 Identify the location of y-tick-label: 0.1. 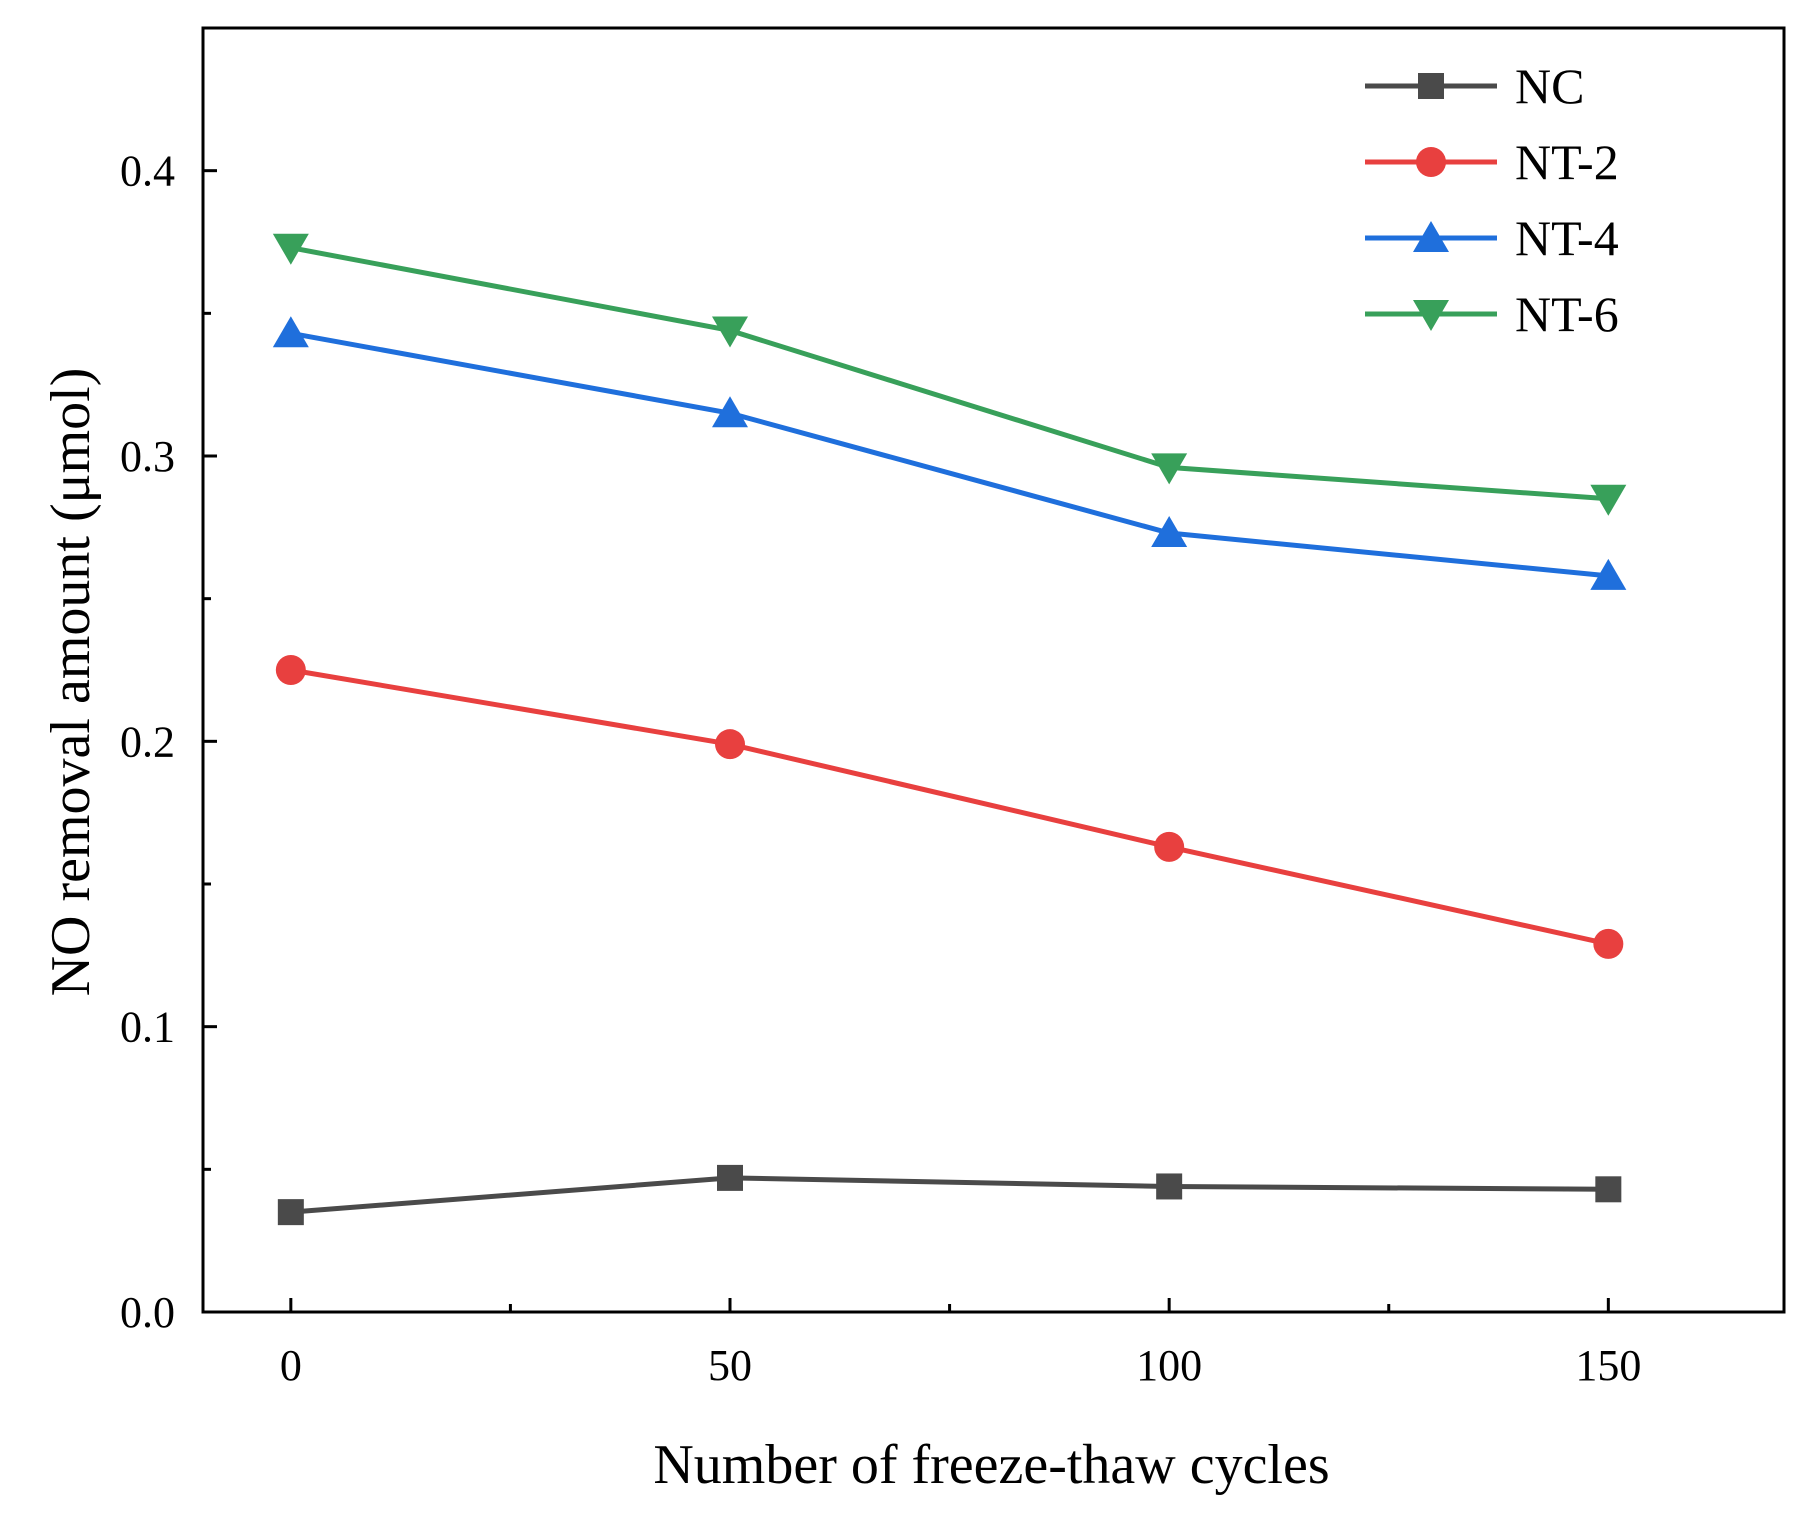
(147, 1027).